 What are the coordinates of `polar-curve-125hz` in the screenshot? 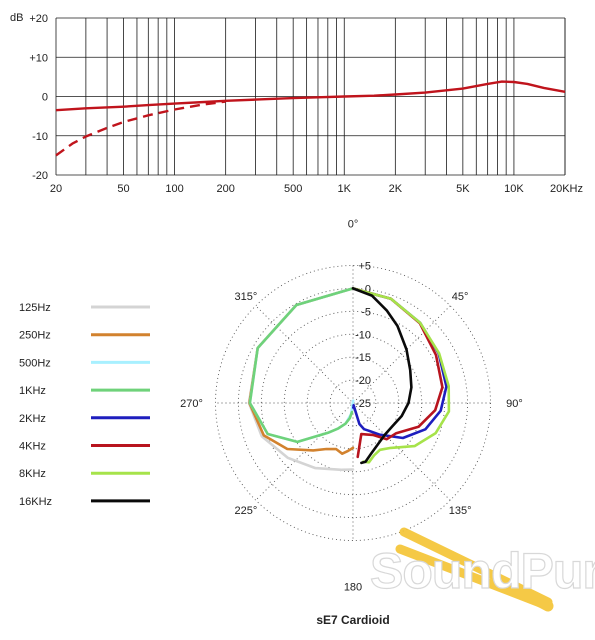 It's located at (301, 379).